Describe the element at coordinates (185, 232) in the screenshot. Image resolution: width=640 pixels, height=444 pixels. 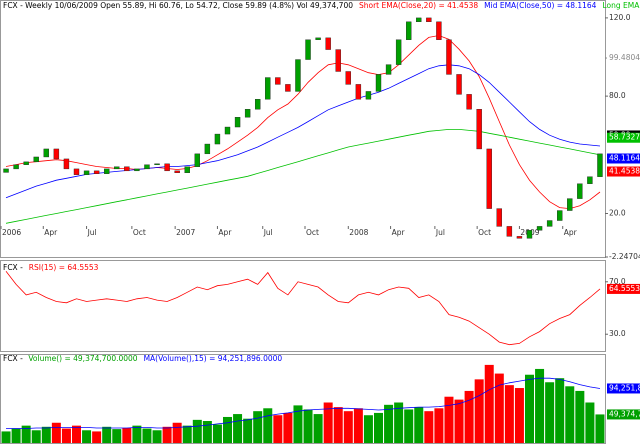
I see `x-tick-label: 2007` at that location.